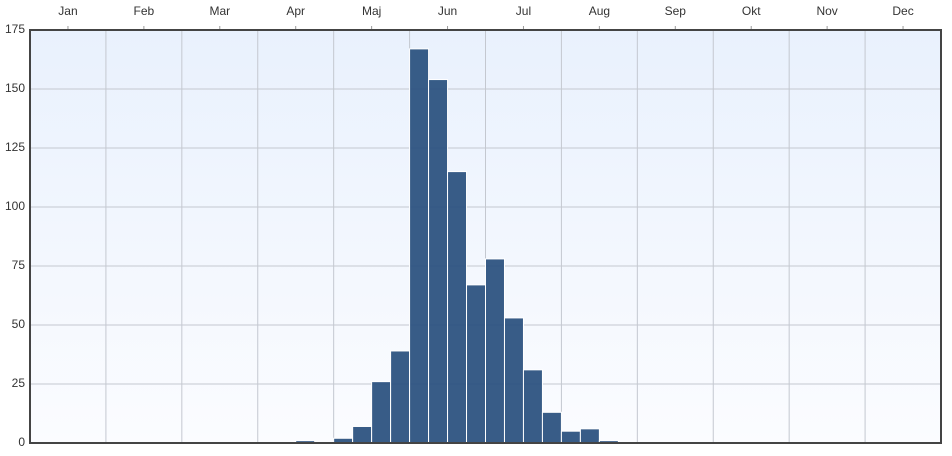 This screenshot has width=952, height=456. What do you see at coordinates (371, 11) in the screenshot?
I see `x-tick-label: Maj` at bounding box center [371, 11].